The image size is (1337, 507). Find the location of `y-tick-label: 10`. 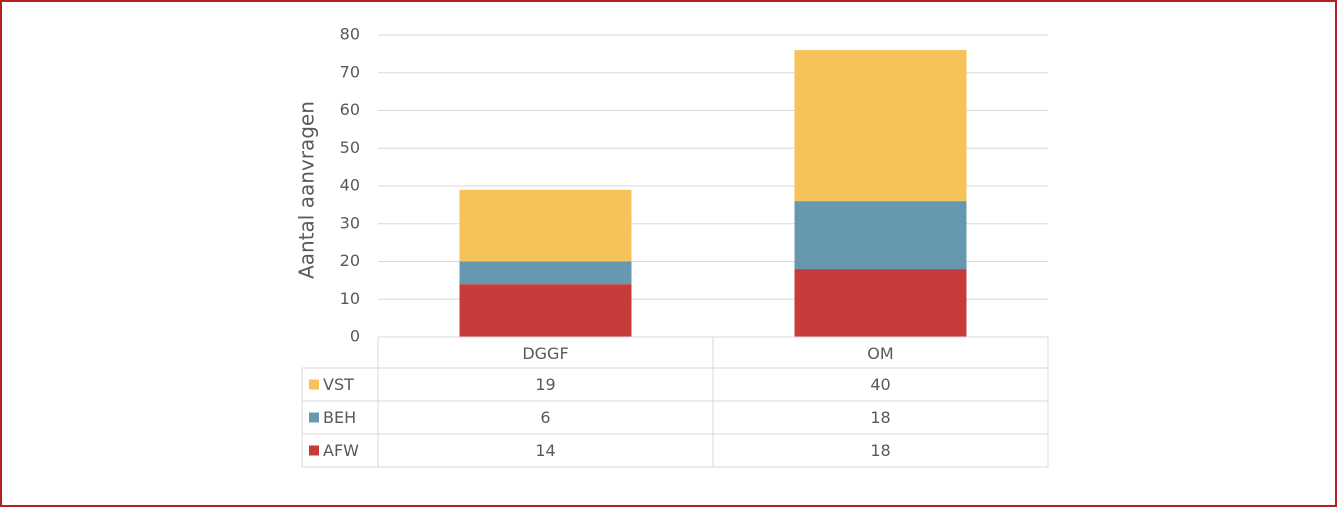

y-tick-label: 10 is located at coordinates (350, 298).